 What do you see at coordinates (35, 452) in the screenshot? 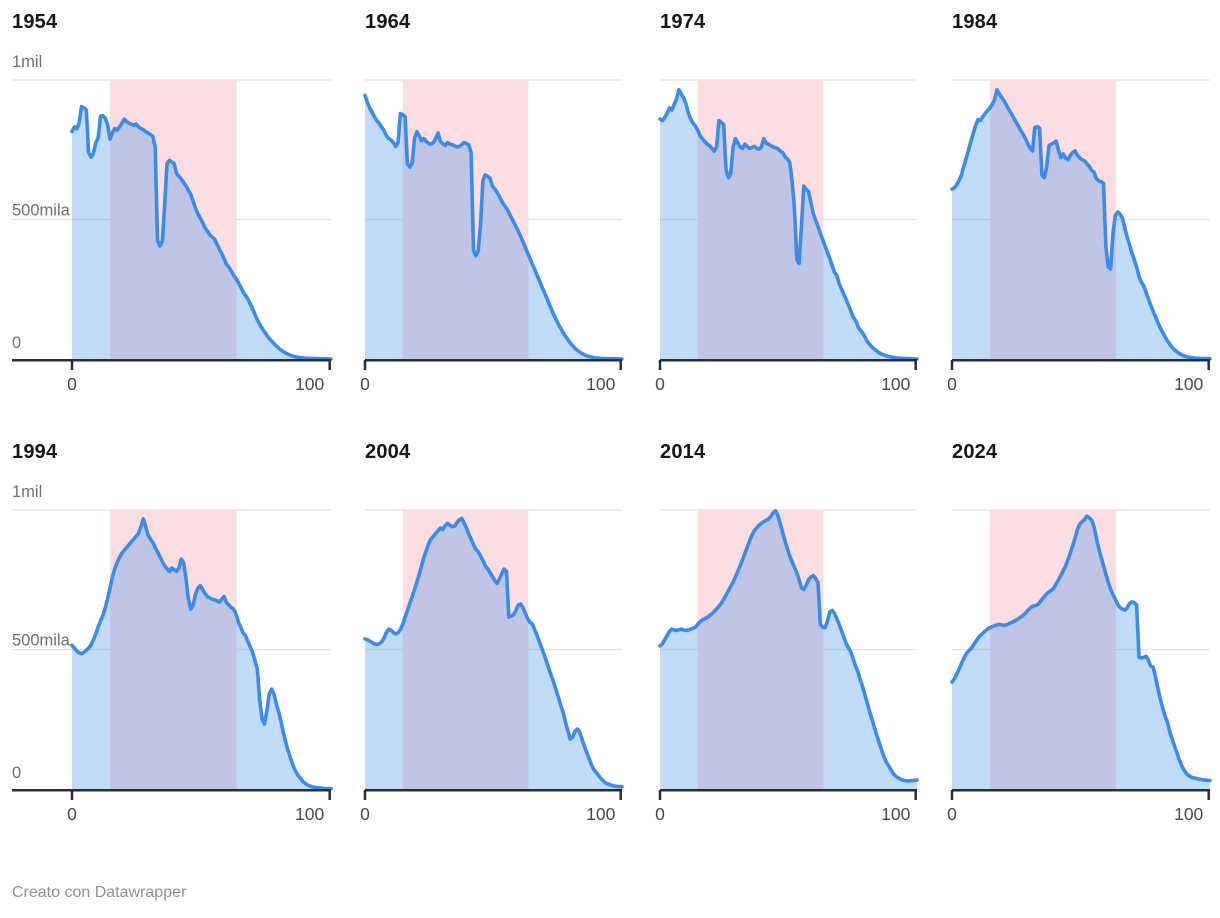
I see `panel-title: 1994` at bounding box center [35, 452].